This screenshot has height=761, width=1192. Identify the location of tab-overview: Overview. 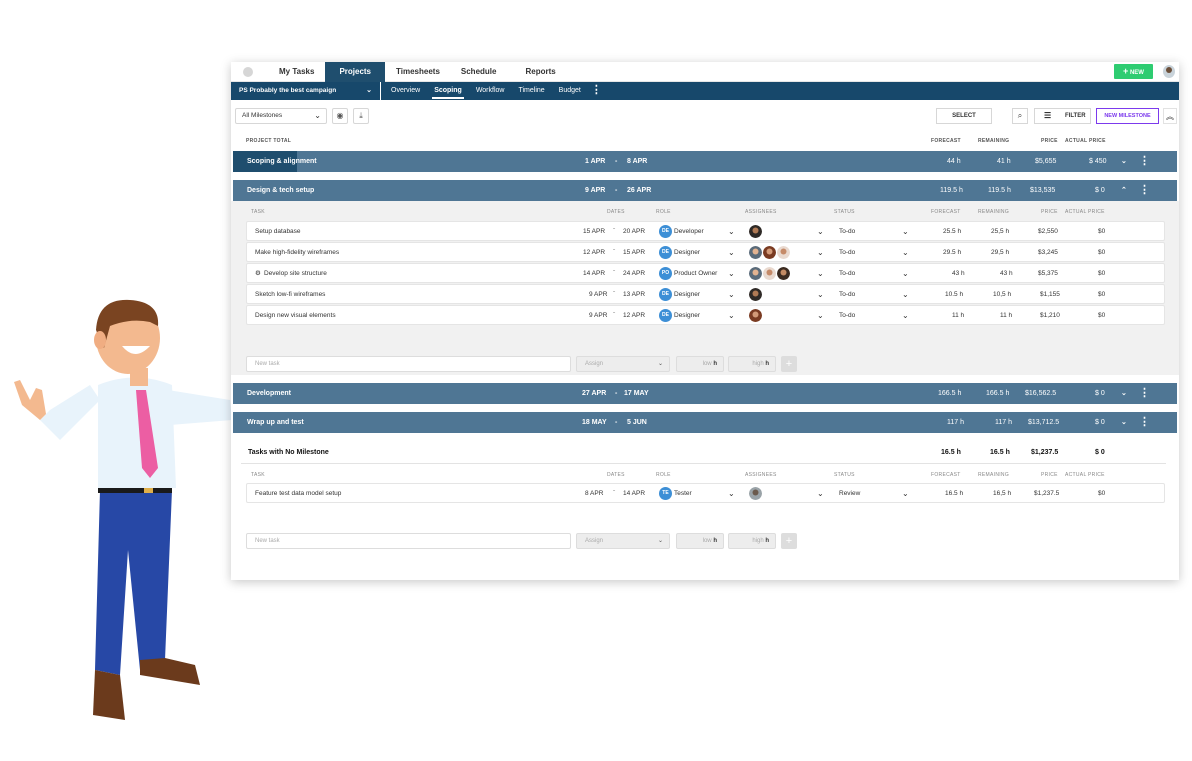
(406, 90).